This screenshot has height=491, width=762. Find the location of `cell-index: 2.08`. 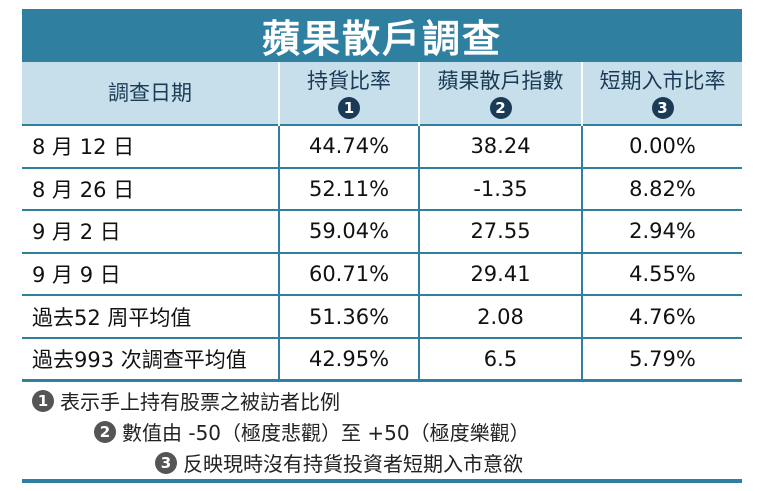

cell-index: 2.08 is located at coordinates (501, 316).